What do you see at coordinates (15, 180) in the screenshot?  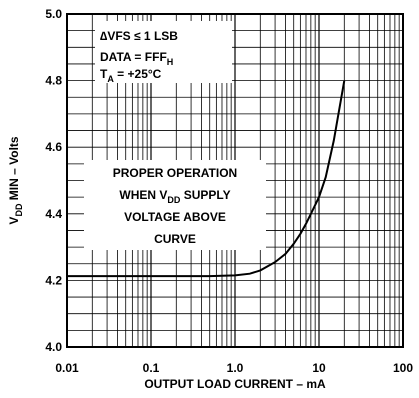 I see `y-axis-label: VDD MIN – Volts` at bounding box center [15, 180].